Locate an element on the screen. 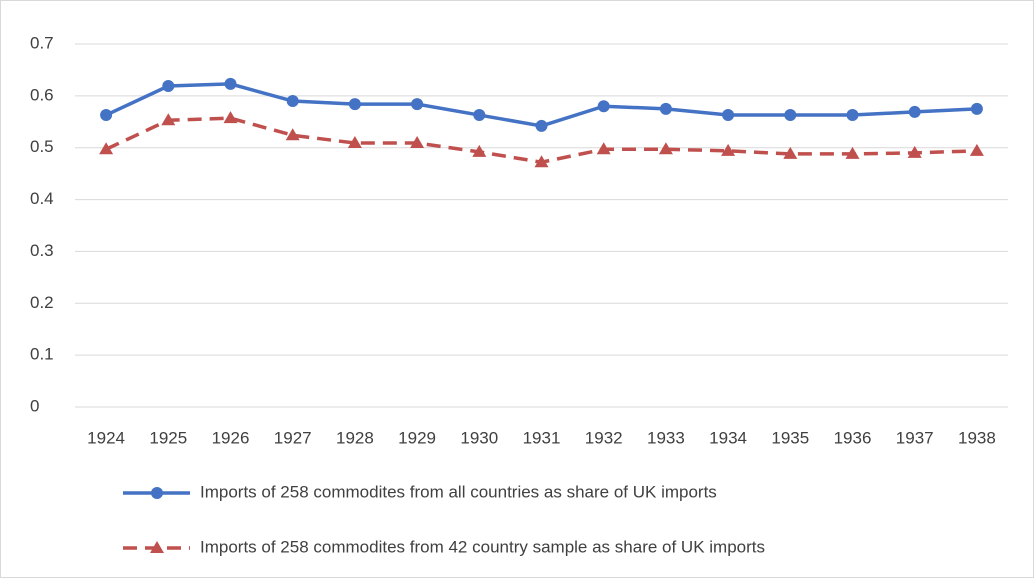 The image size is (1034, 578). x-tick-label: 1929 is located at coordinates (417, 437).